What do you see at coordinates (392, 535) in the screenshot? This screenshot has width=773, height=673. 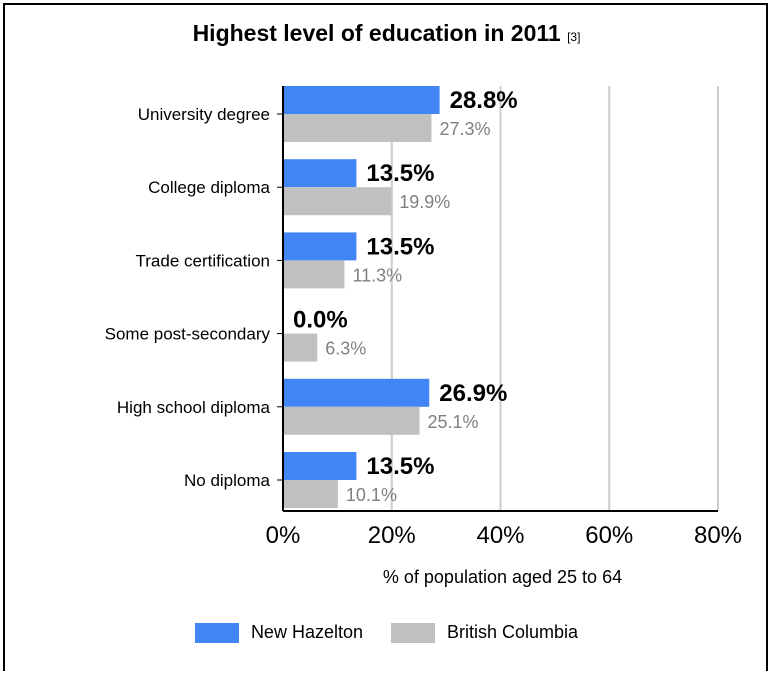 I see `x-tick-label: 20%` at bounding box center [392, 535].